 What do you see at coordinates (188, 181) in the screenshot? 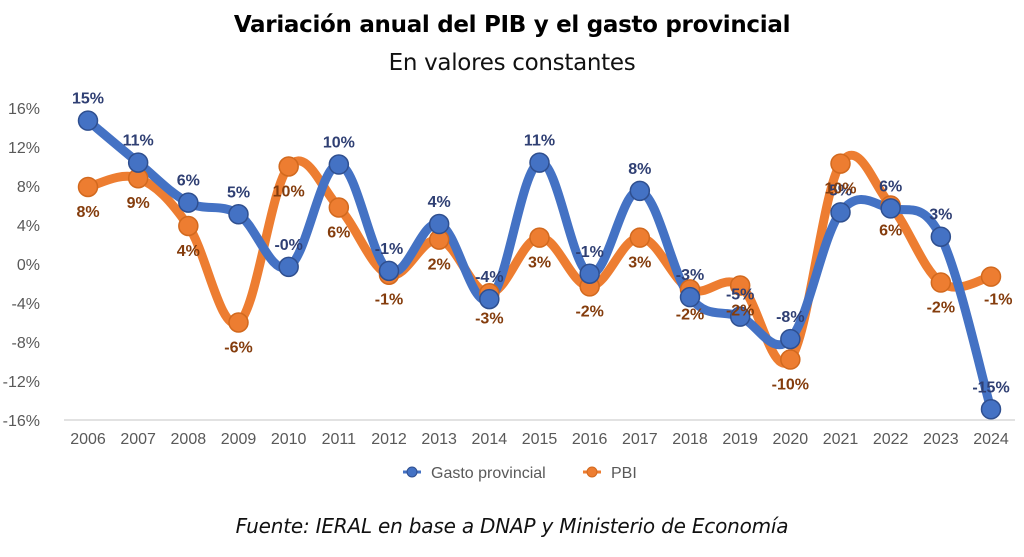
I see `data-label-gasto: 6%` at bounding box center [188, 181].